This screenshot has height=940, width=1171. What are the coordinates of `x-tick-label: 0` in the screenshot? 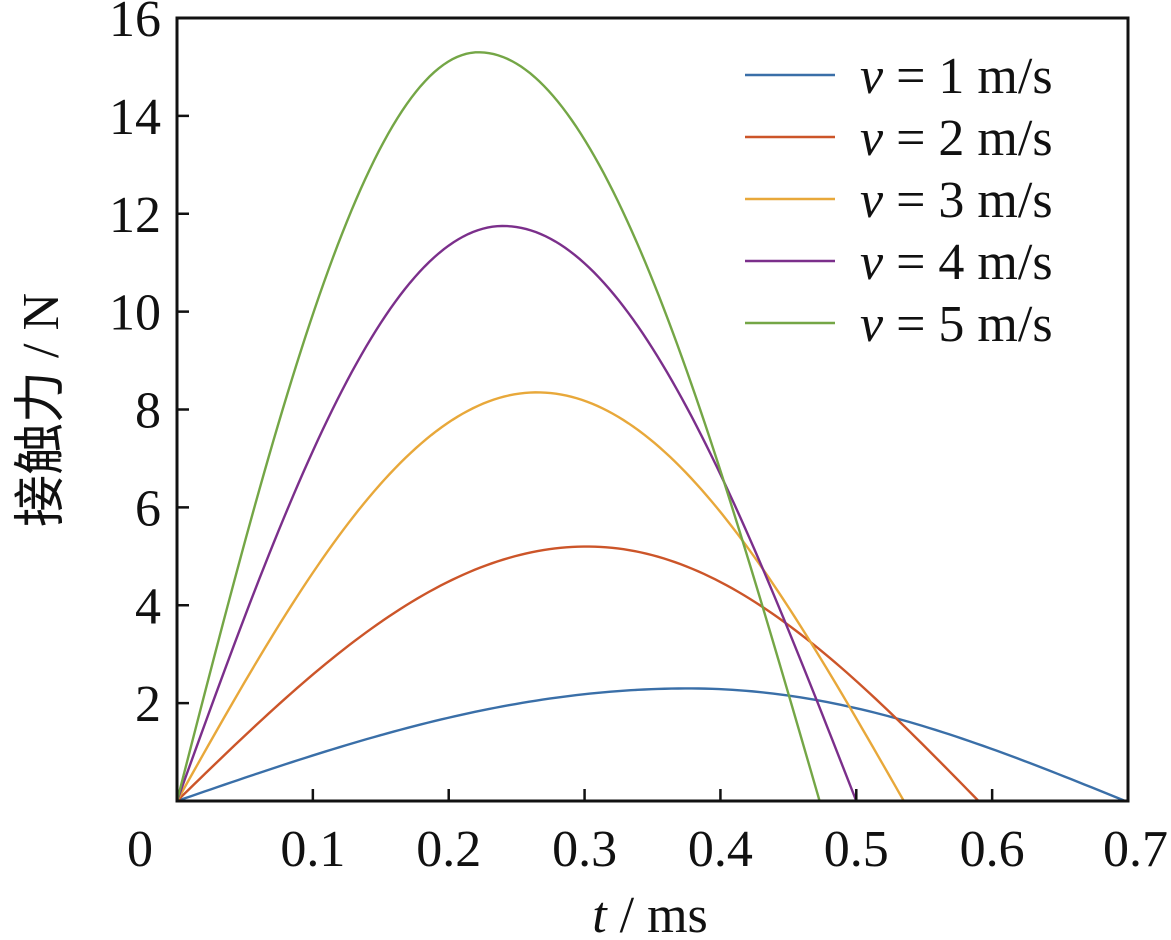 It's located at (140, 849).